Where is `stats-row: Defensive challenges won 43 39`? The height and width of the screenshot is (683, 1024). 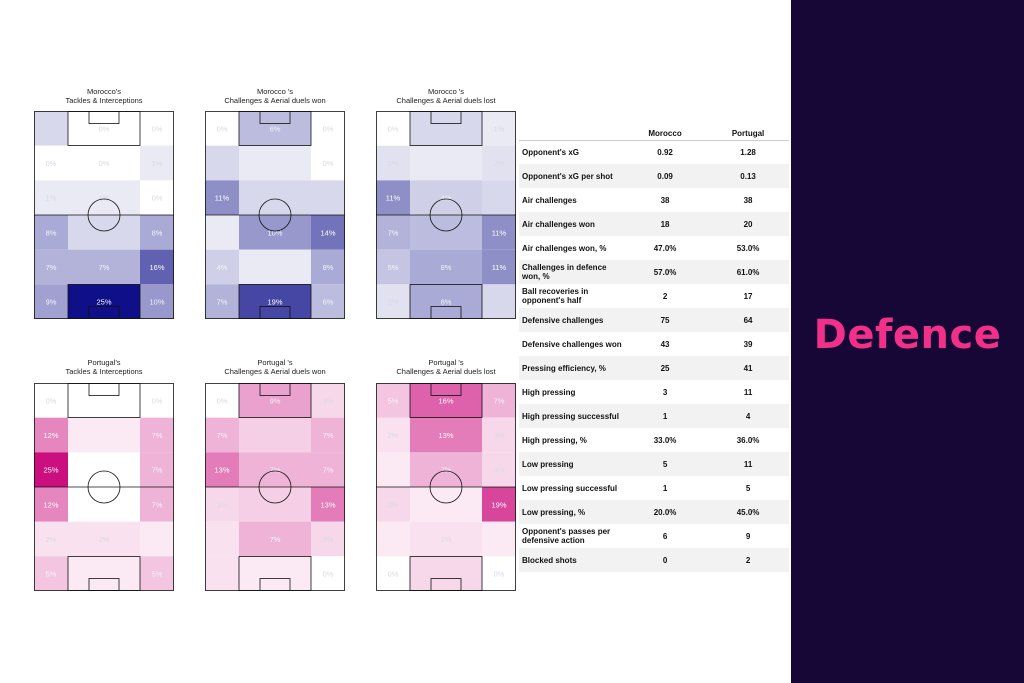 stats-row: Defensive challenges won 43 39 is located at coordinates (654, 344).